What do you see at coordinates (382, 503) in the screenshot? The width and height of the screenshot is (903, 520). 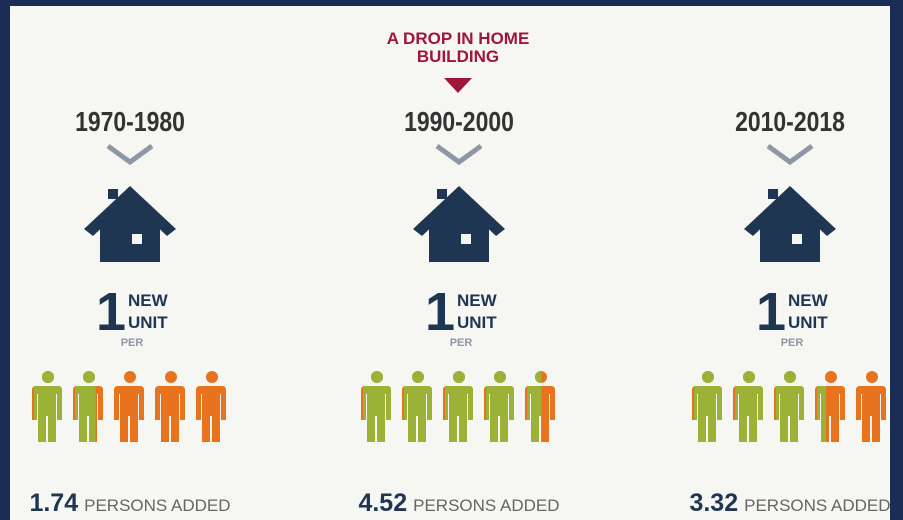 I see `persons-value: 4.52` at bounding box center [382, 503].